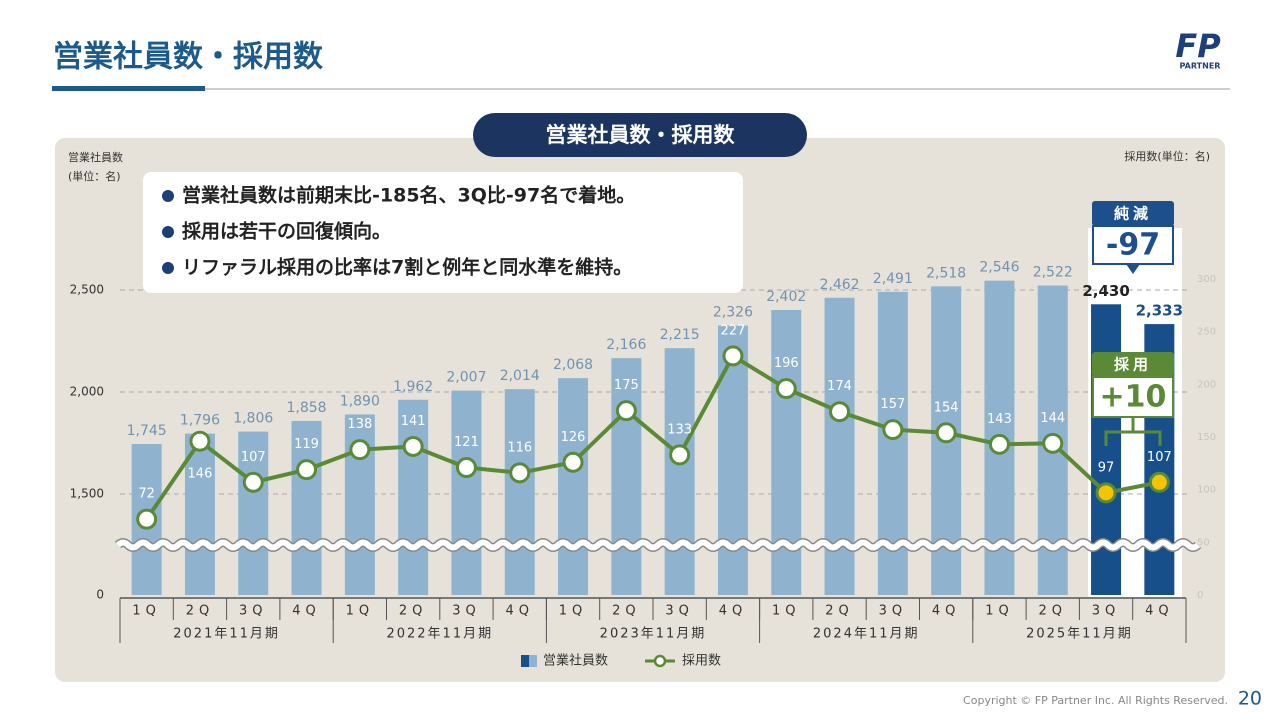  Describe the element at coordinates (575, 661) in the screenshot. I see `legend-label: 営業社員数` at that location.